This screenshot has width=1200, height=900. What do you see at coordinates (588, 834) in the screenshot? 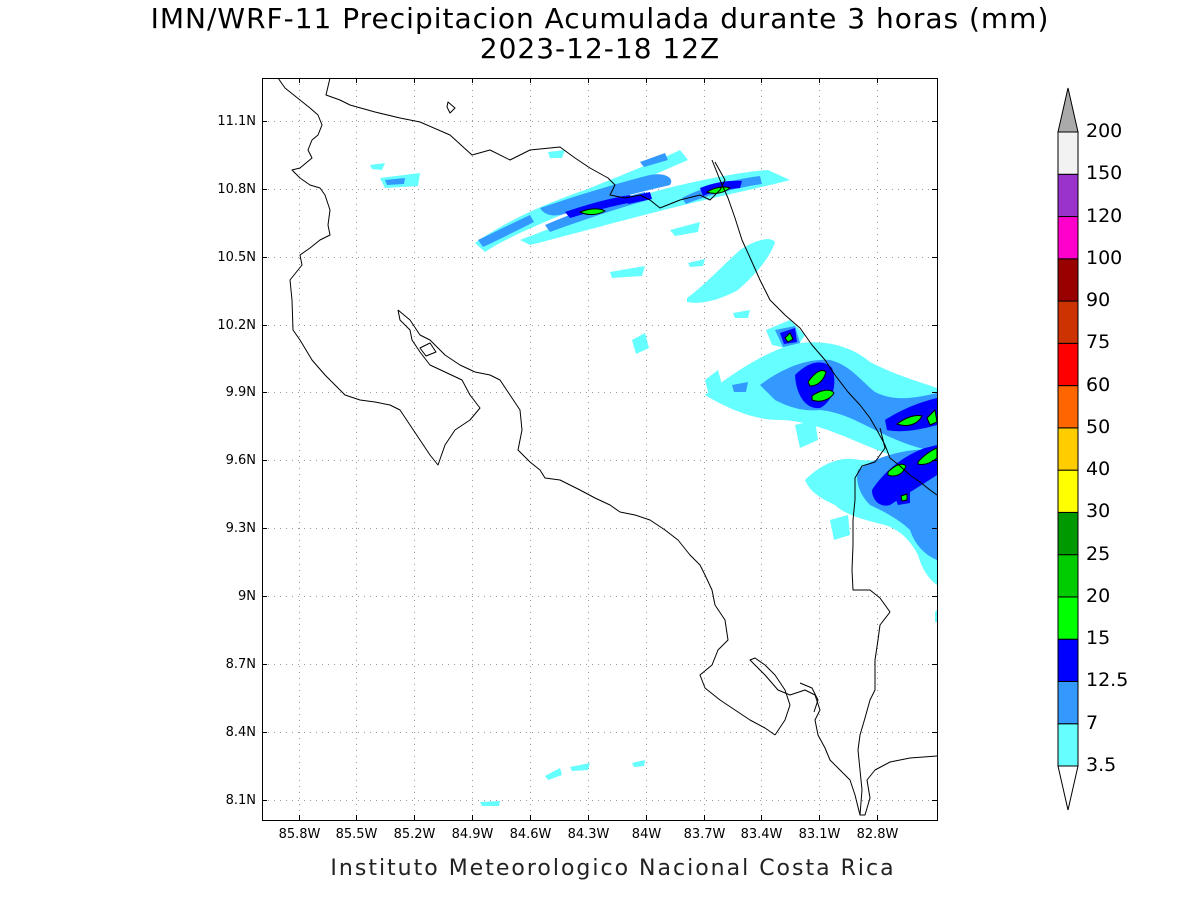
I see `lon-tick-label: 84.3W` at bounding box center [588, 834].